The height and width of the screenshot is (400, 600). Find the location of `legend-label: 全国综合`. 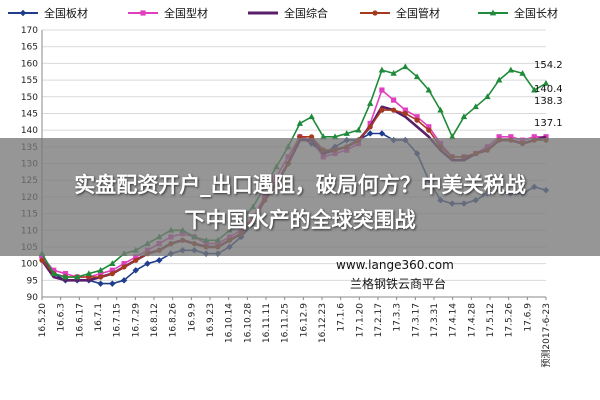

legend-label: 全国综合 is located at coordinates (306, 13).